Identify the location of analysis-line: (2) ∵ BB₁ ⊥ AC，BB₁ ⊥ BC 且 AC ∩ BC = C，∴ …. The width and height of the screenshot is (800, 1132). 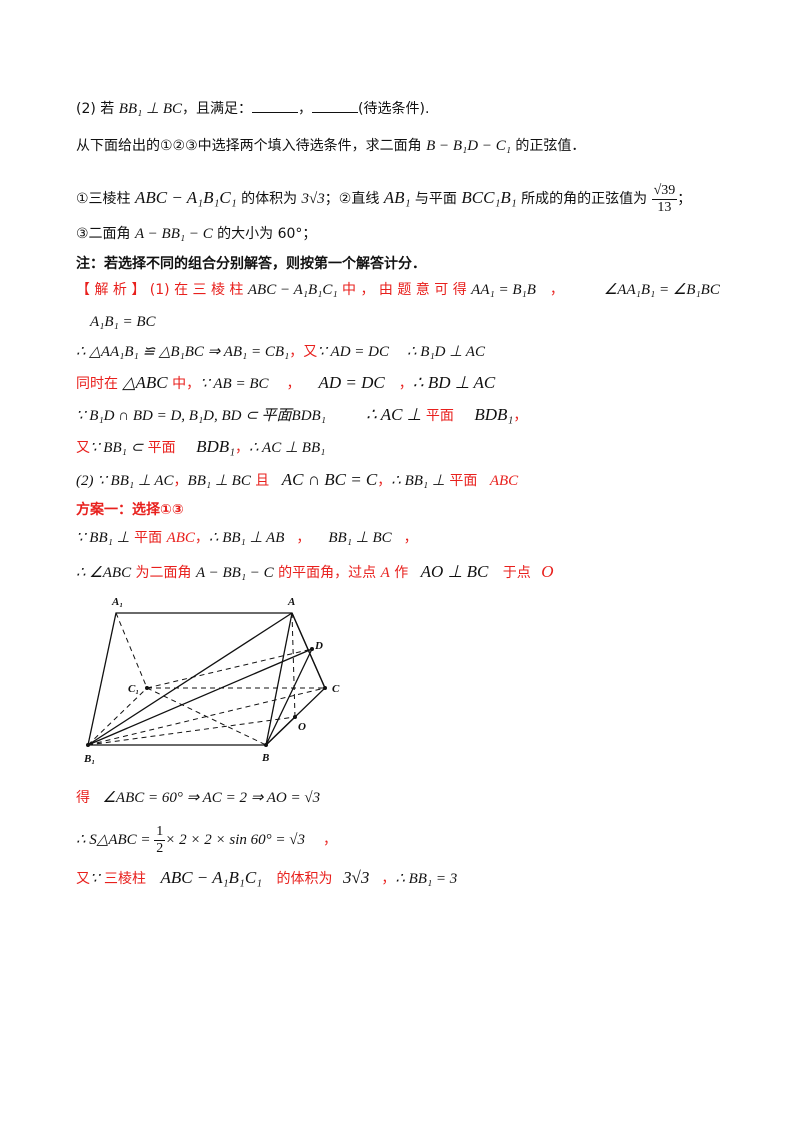
(297, 480).